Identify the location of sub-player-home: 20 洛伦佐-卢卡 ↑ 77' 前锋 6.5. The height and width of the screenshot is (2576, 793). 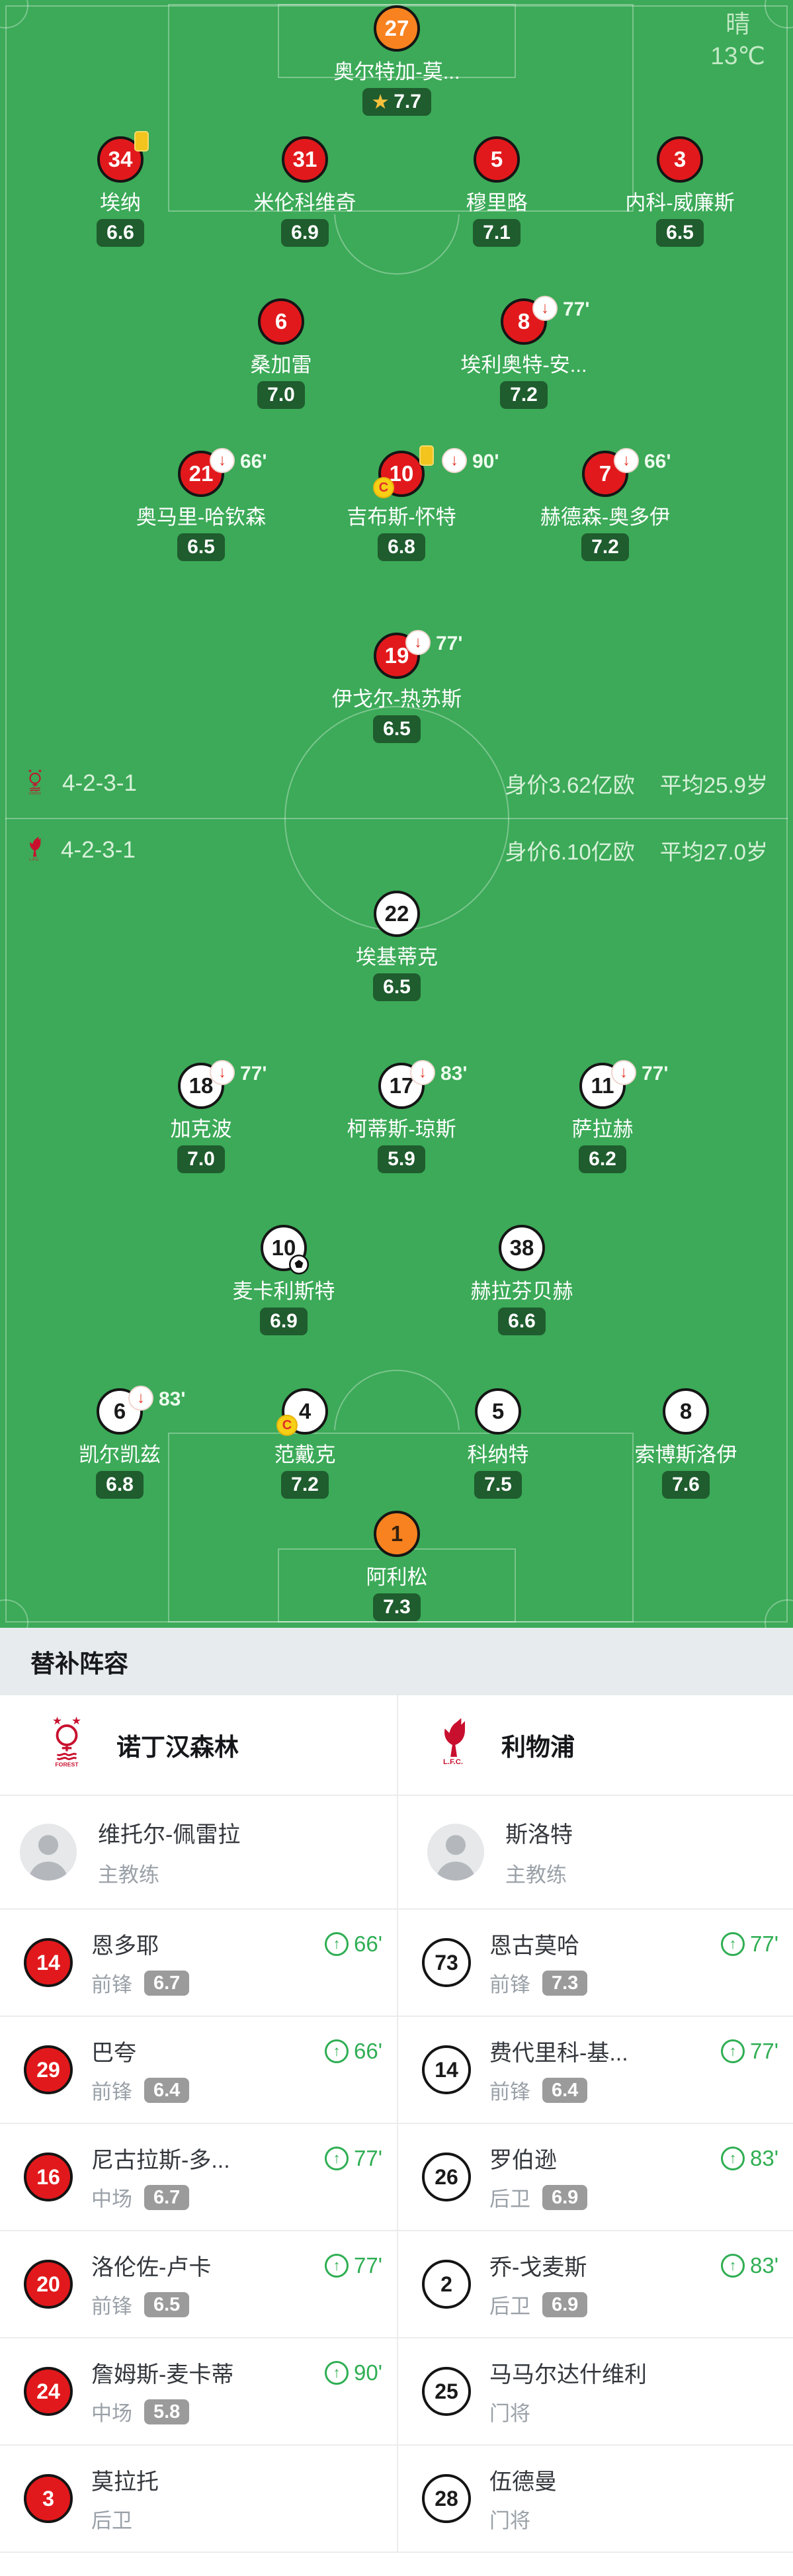
(198, 2284).